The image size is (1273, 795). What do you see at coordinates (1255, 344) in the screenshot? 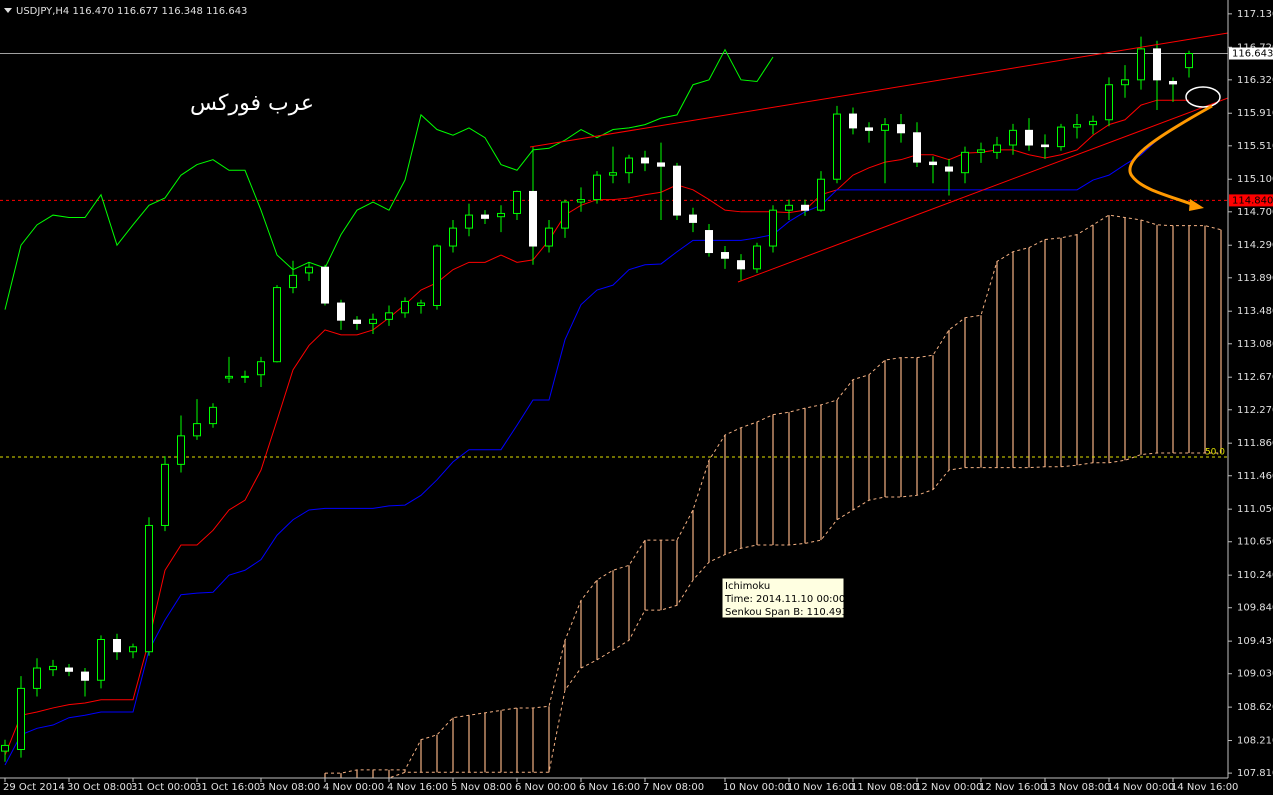
I see `y-tick-label: 113.080` at bounding box center [1255, 344].